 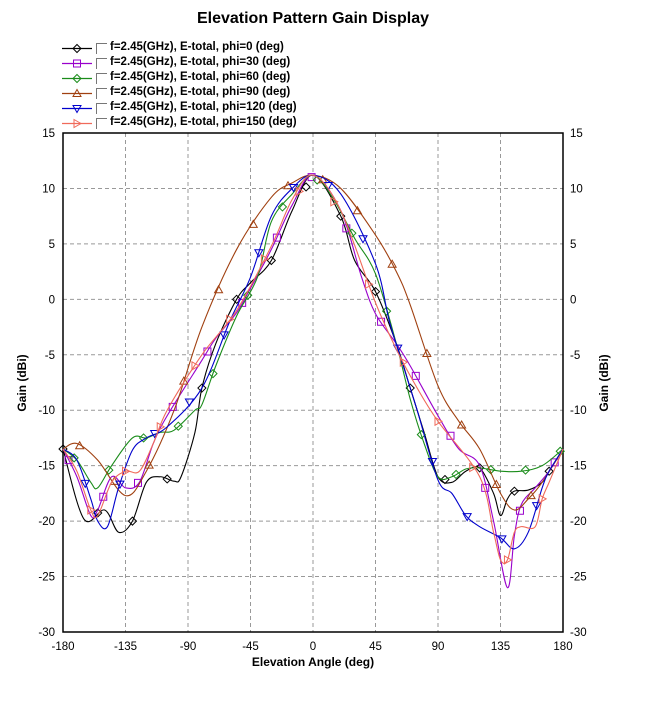 I want to click on y-tick-label-right: 5, so click(x=573, y=245).